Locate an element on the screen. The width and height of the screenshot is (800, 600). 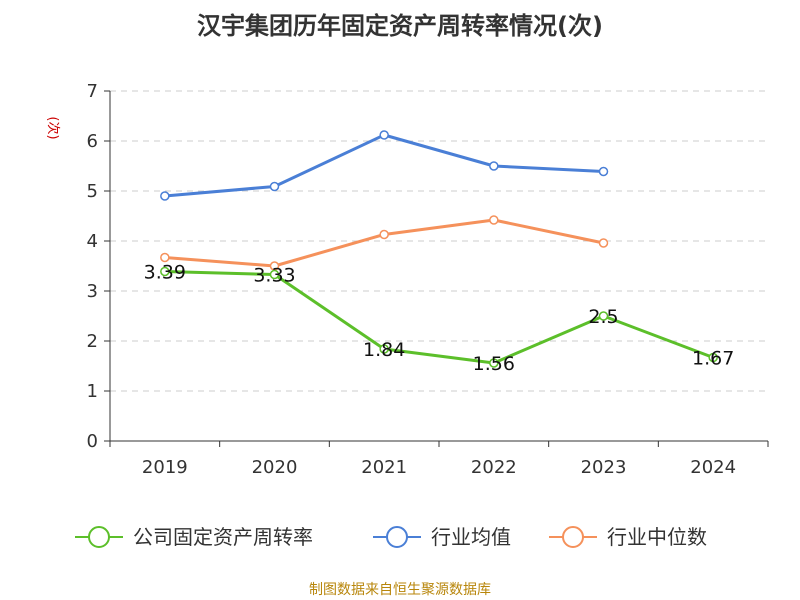
x-tick-label: 2019 is located at coordinates (165, 467).